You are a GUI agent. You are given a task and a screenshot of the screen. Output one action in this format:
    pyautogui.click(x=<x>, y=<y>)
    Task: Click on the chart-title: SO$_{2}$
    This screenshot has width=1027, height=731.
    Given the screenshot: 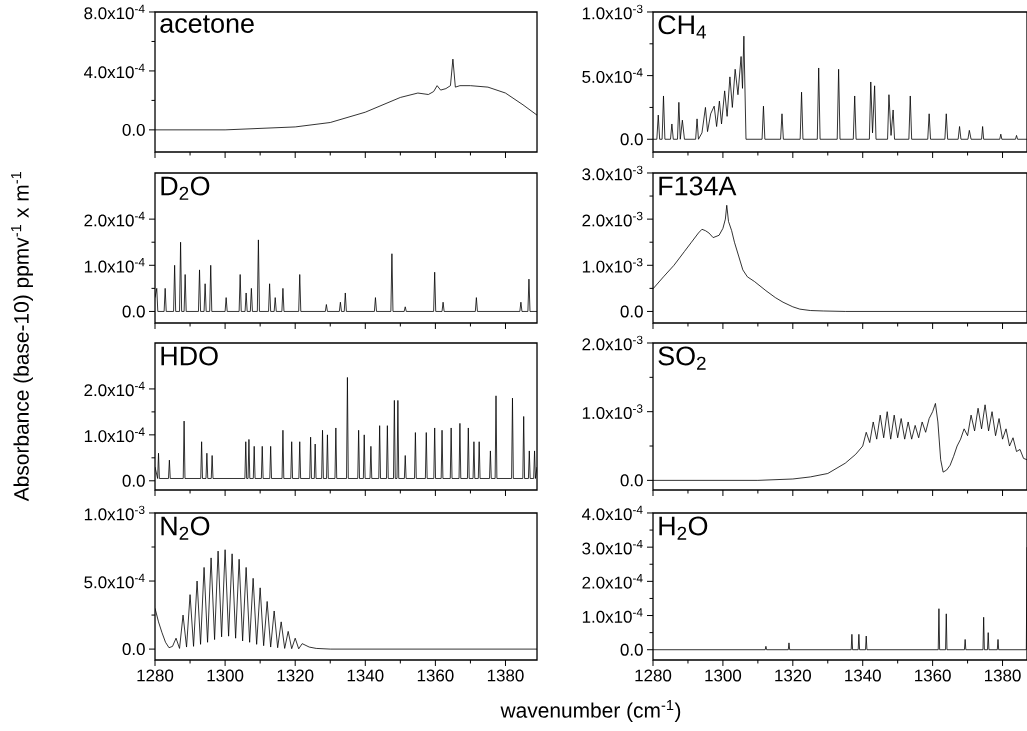 What is the action you would take?
    pyautogui.click(x=682, y=358)
    